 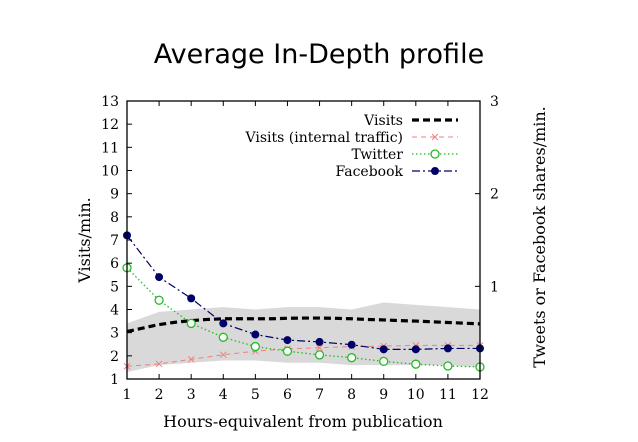 I want to click on y2-tick-label: 1, so click(x=494, y=287).